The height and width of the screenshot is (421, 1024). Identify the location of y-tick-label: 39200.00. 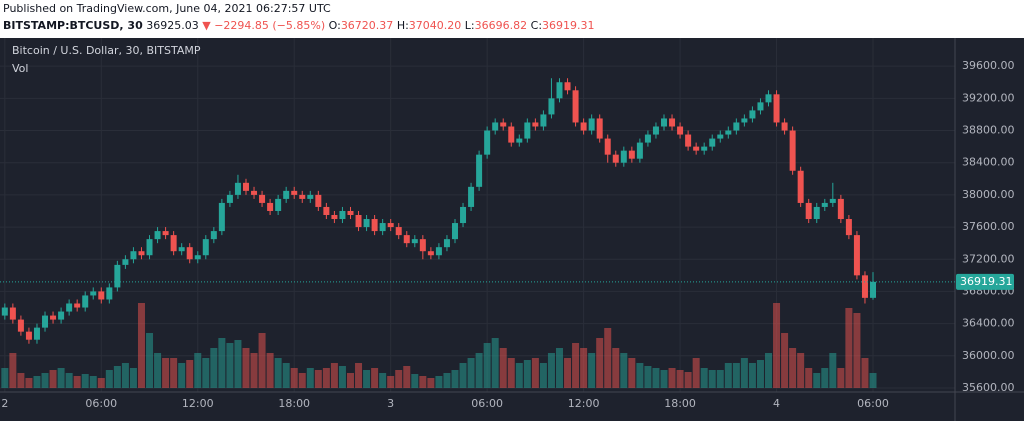
(988, 97).